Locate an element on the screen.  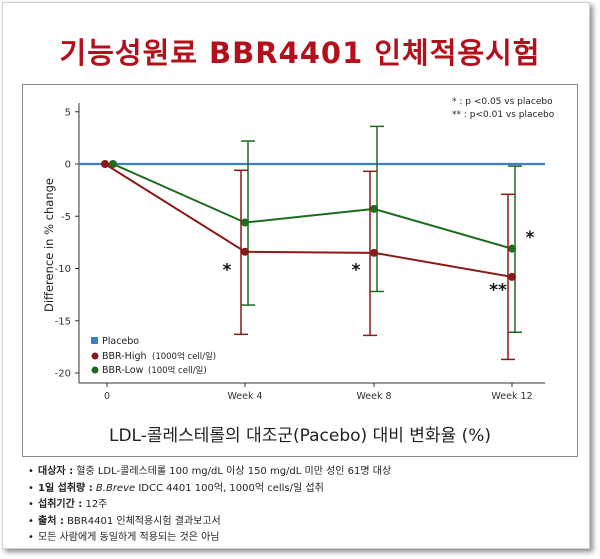
legend-low-swatch is located at coordinates (95, 370).